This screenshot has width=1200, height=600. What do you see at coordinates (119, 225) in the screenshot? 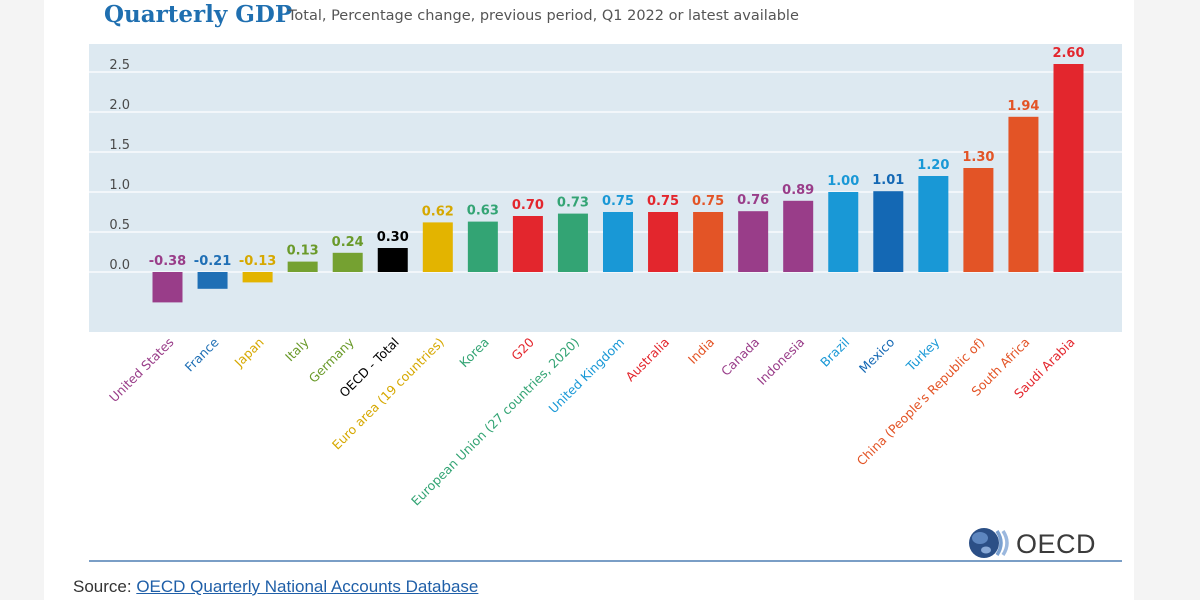
I see `y-tick-label: 0.5` at bounding box center [119, 225].